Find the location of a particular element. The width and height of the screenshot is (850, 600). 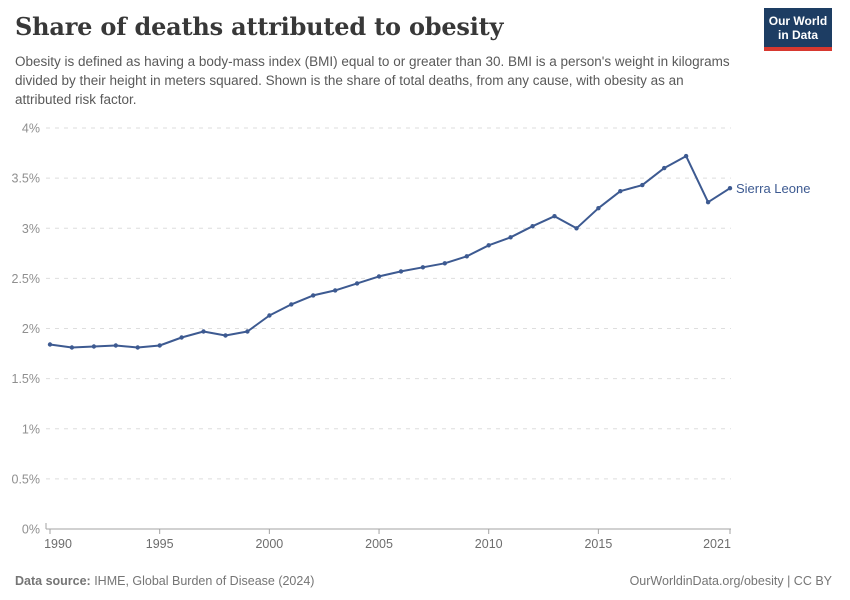

y-tick-label: 0% is located at coordinates (31, 530).